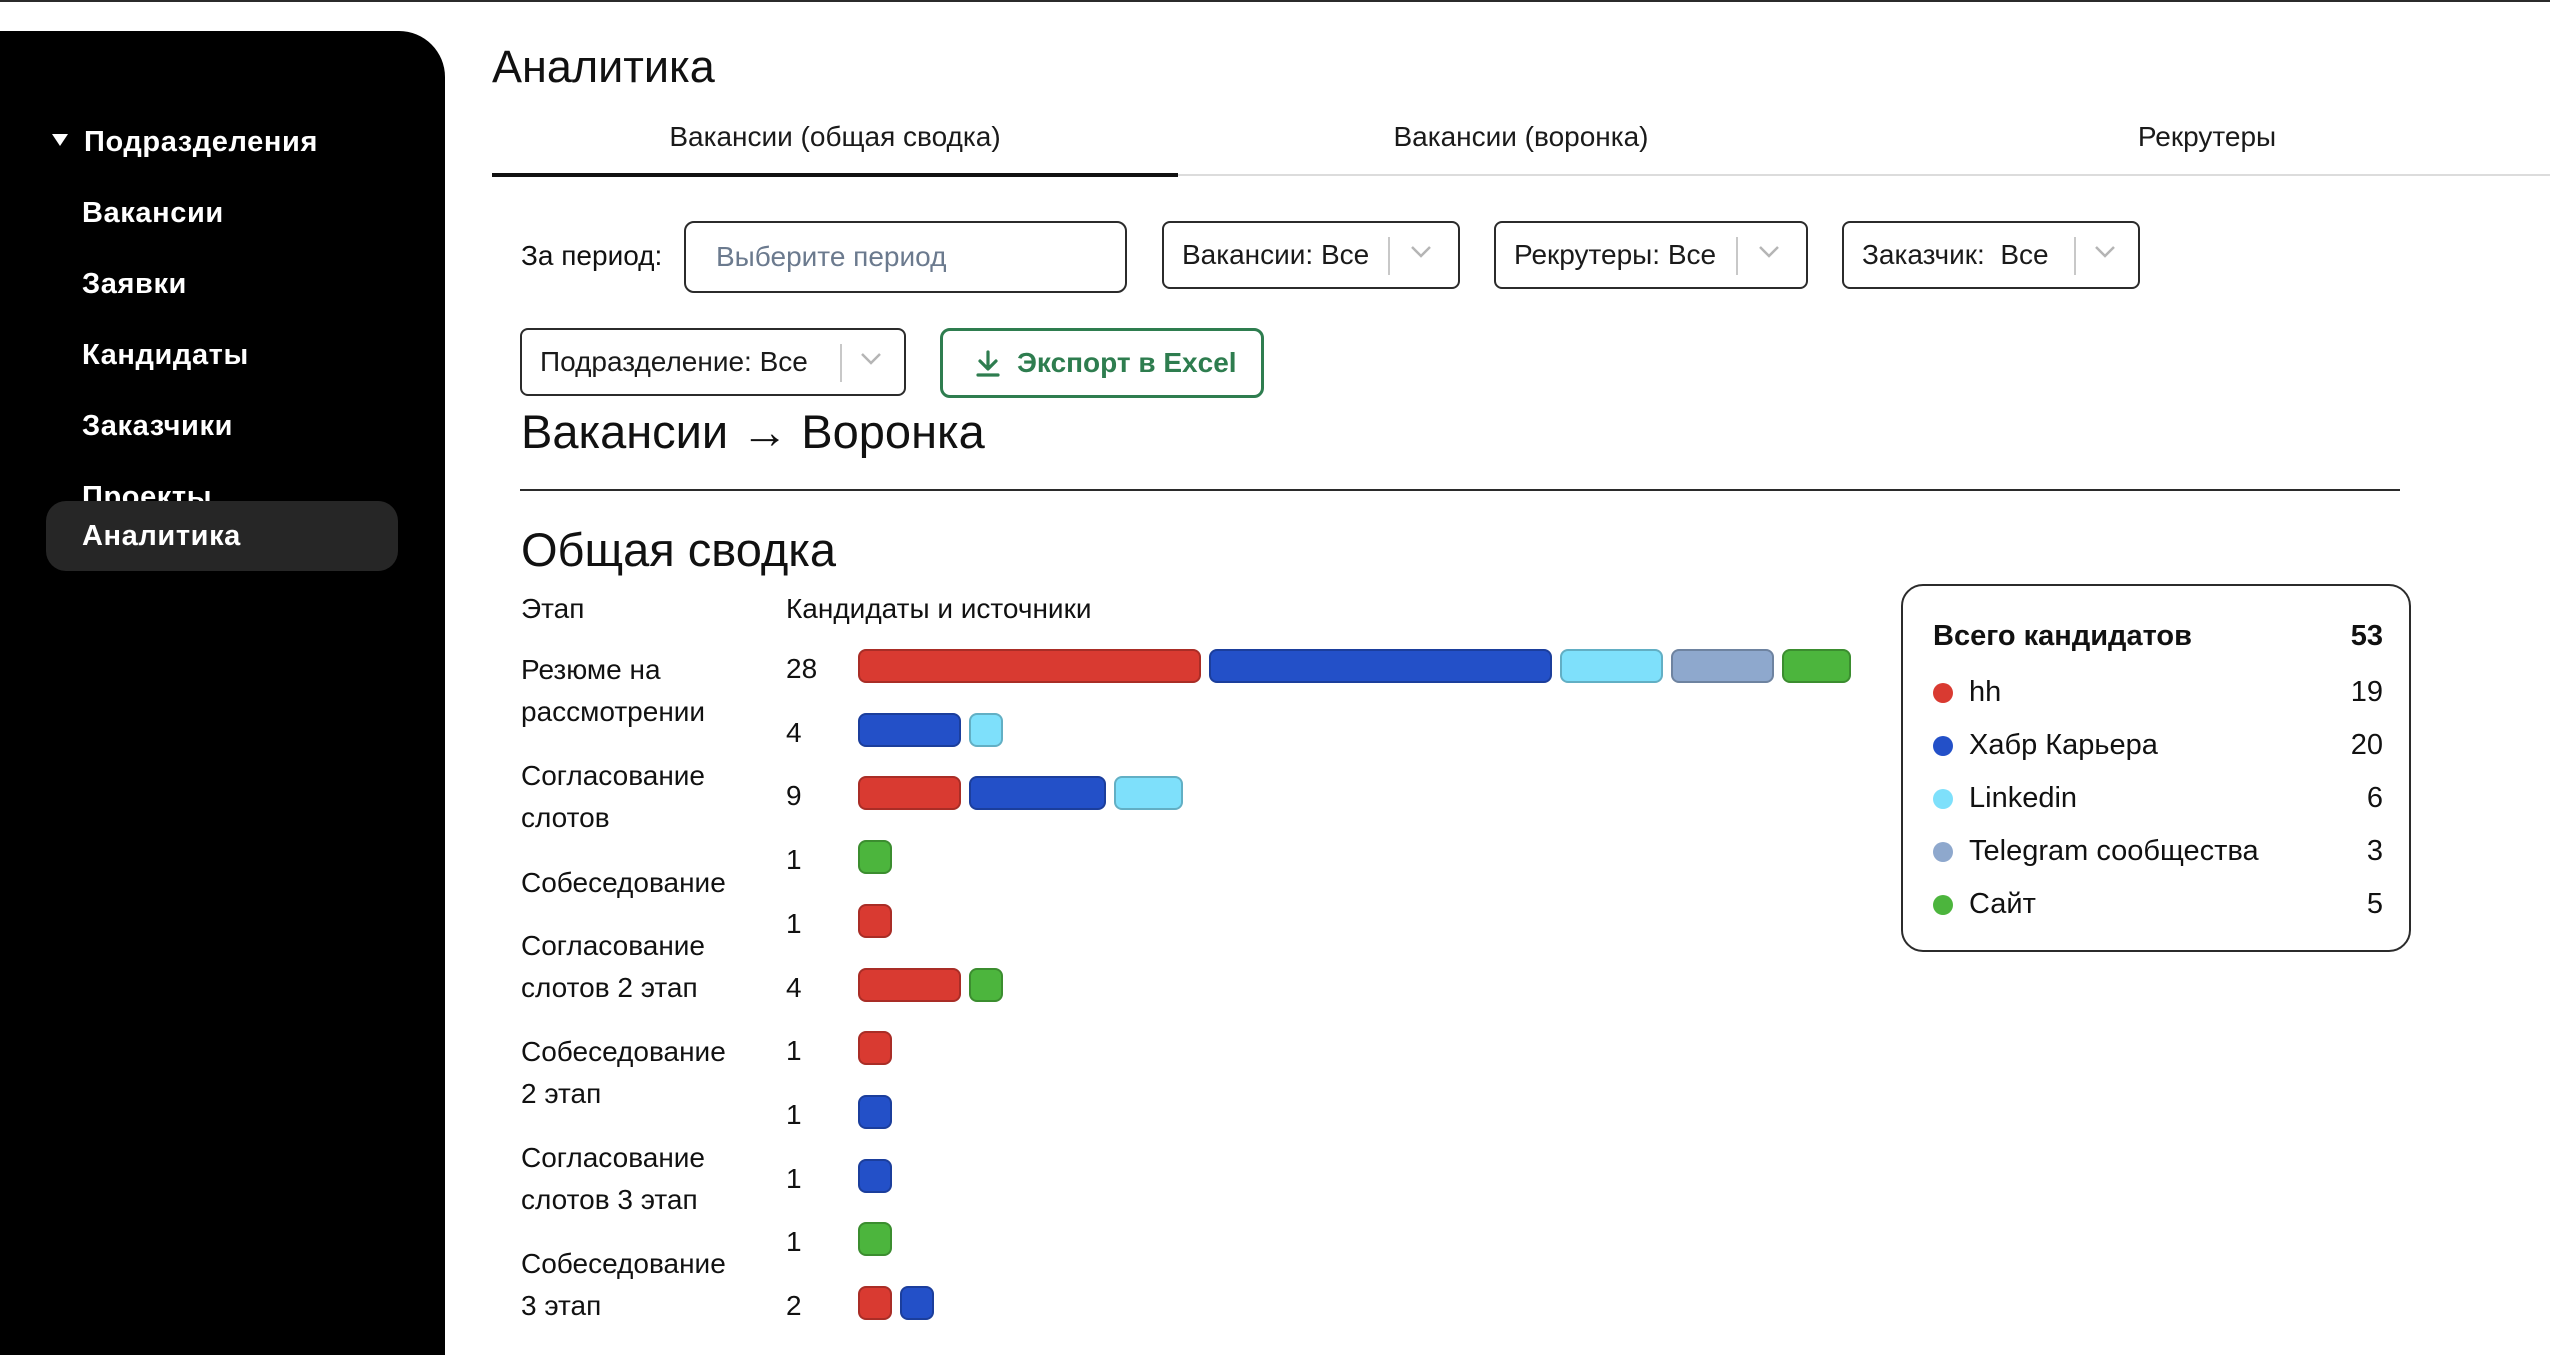  What do you see at coordinates (802, 668) in the screenshot?
I see `row-total-count: 28` at bounding box center [802, 668].